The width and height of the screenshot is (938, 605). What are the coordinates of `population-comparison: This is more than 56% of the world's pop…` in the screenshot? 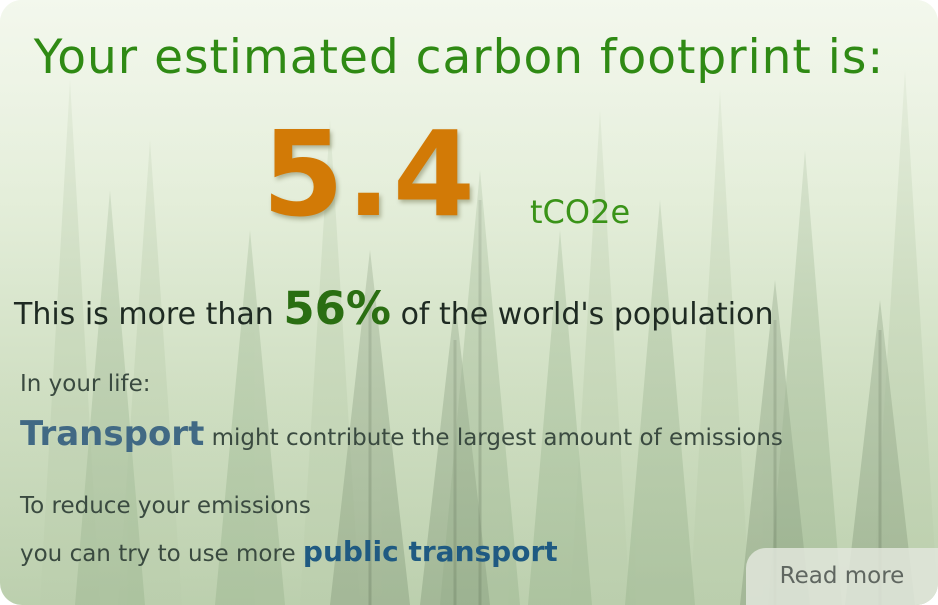 It's located at (393, 308).